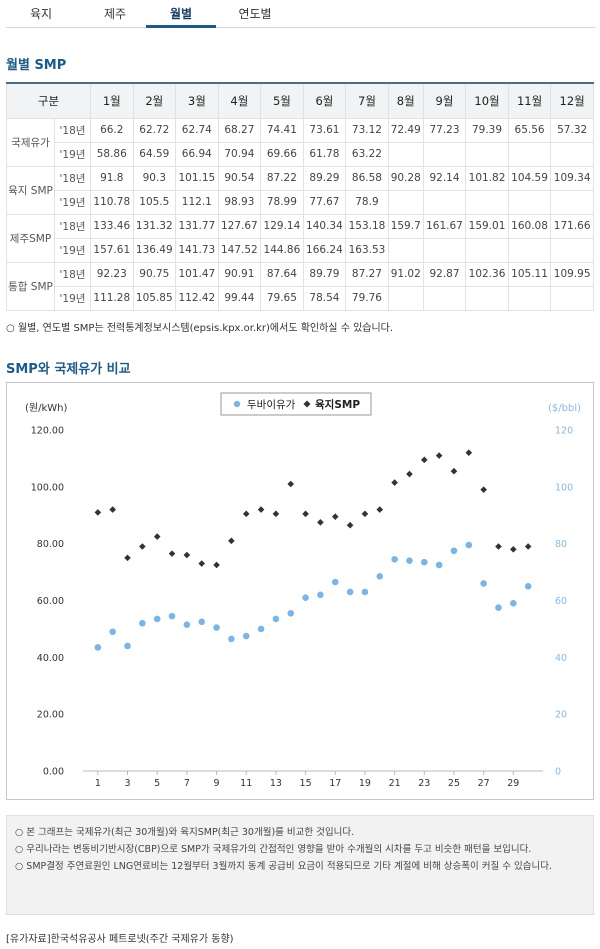  What do you see at coordinates (282, 250) in the screenshot?
I see `table-cell: 144.86` at bounding box center [282, 250].